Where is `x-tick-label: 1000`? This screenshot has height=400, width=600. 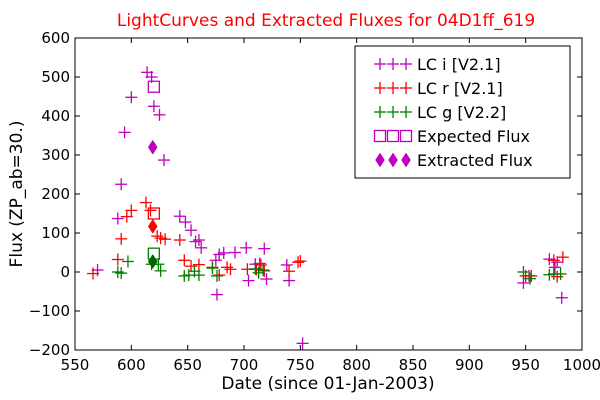
x-tick-label: 1000 is located at coordinates (581, 365).